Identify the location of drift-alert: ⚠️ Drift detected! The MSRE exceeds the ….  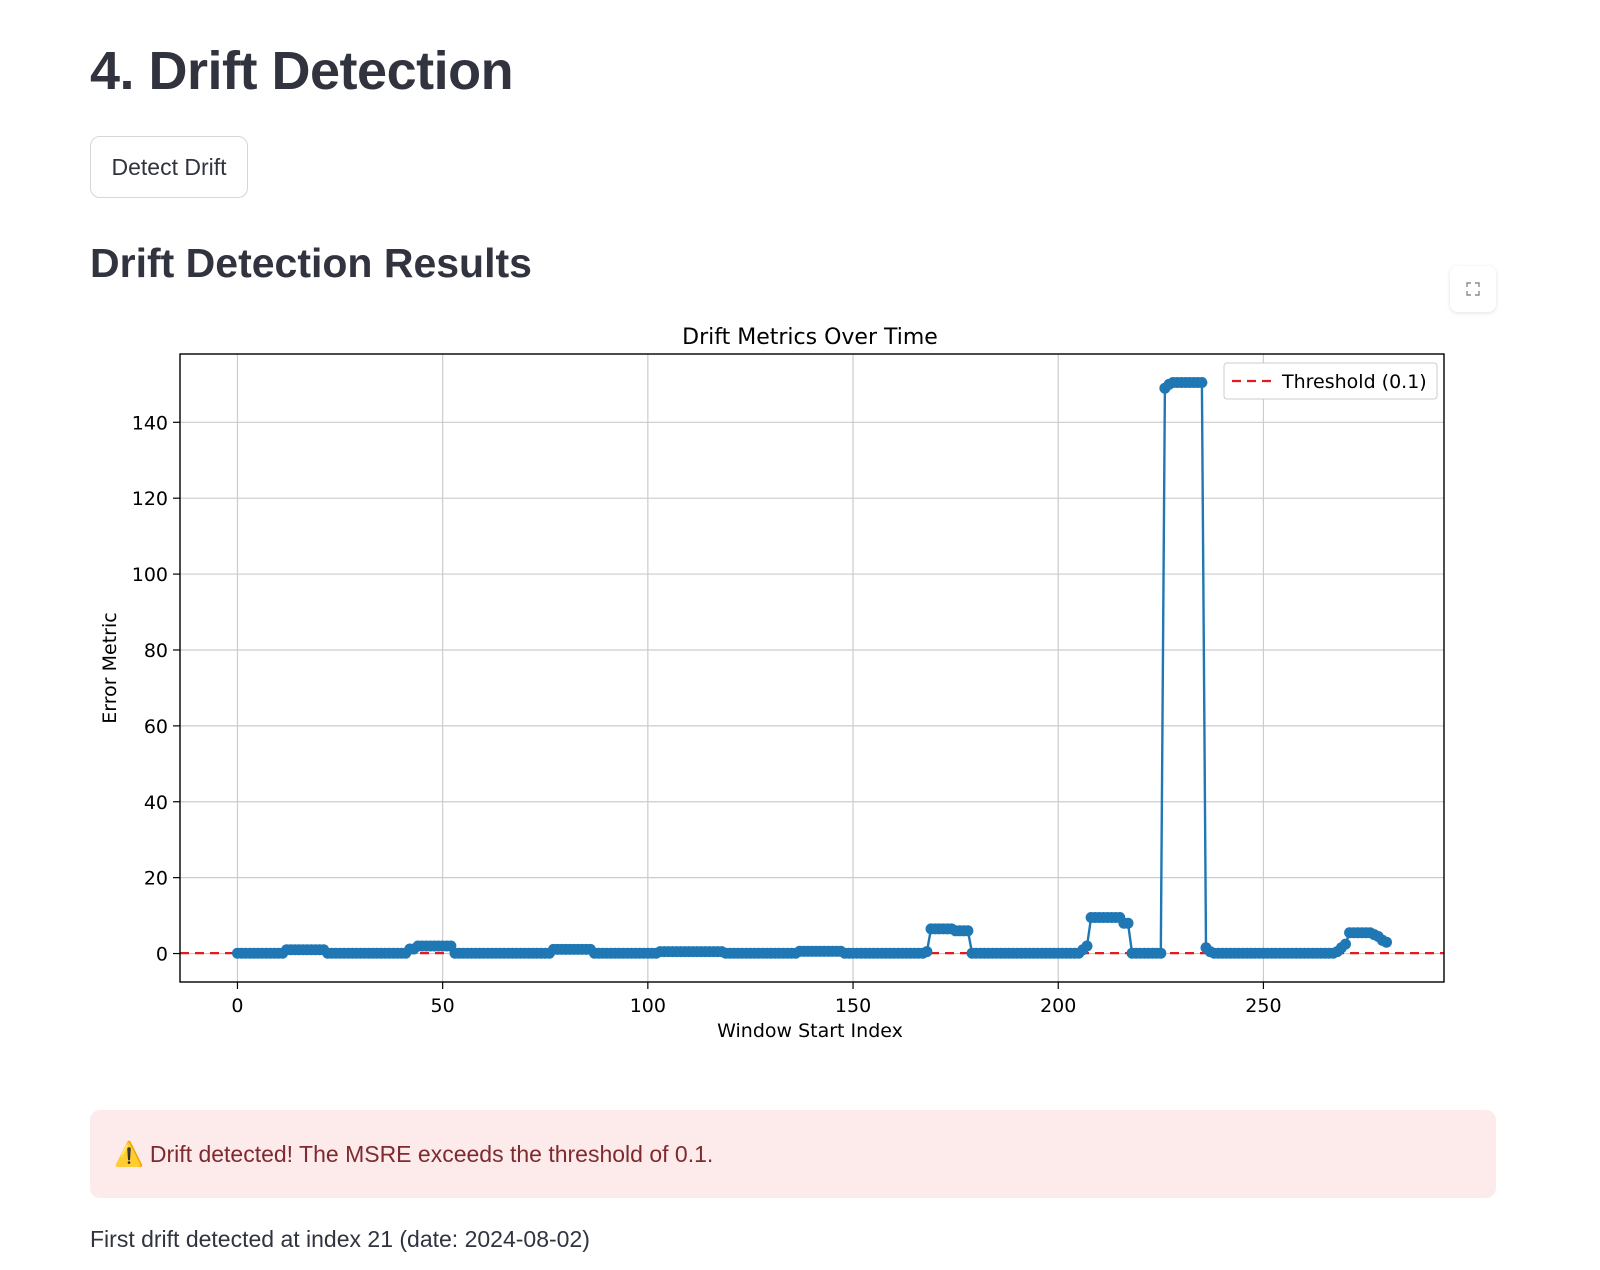
(793, 1154).